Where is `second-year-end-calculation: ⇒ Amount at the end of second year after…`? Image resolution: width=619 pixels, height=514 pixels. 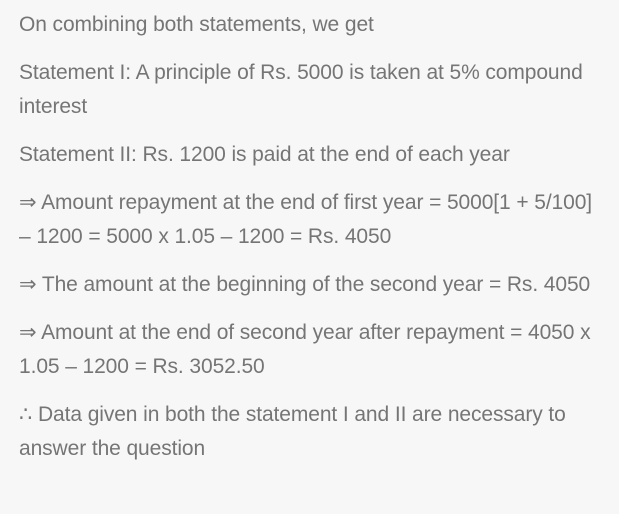
second-year-end-calculation: ⇒ Amount at the end of second year after… is located at coordinates (305, 349).